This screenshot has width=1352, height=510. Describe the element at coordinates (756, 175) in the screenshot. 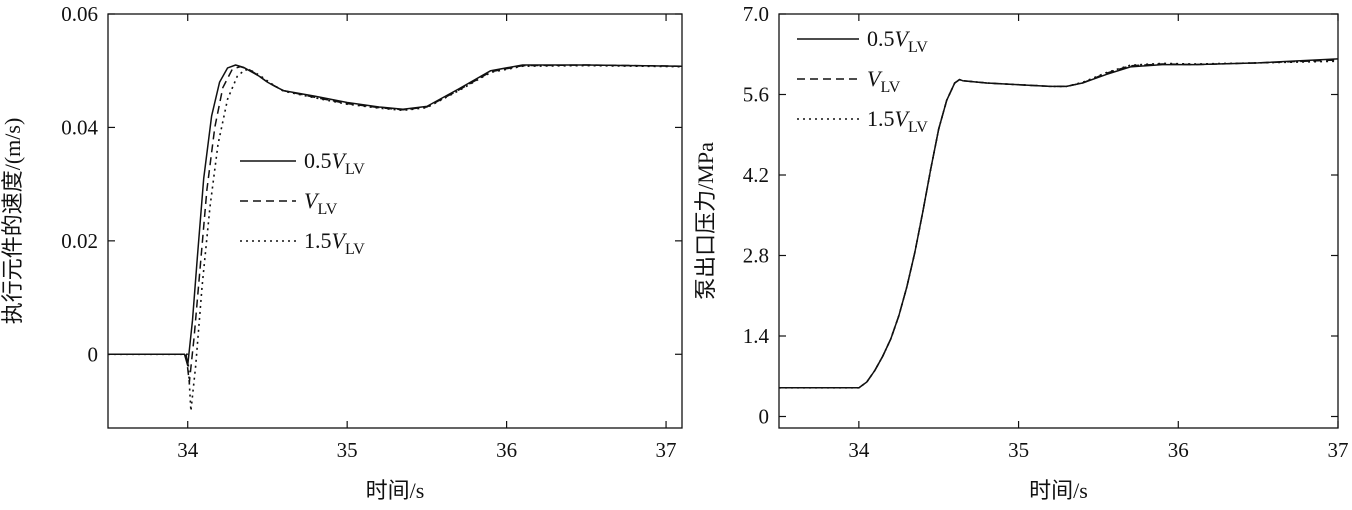

I see `y-tick-label: 4.2` at that location.